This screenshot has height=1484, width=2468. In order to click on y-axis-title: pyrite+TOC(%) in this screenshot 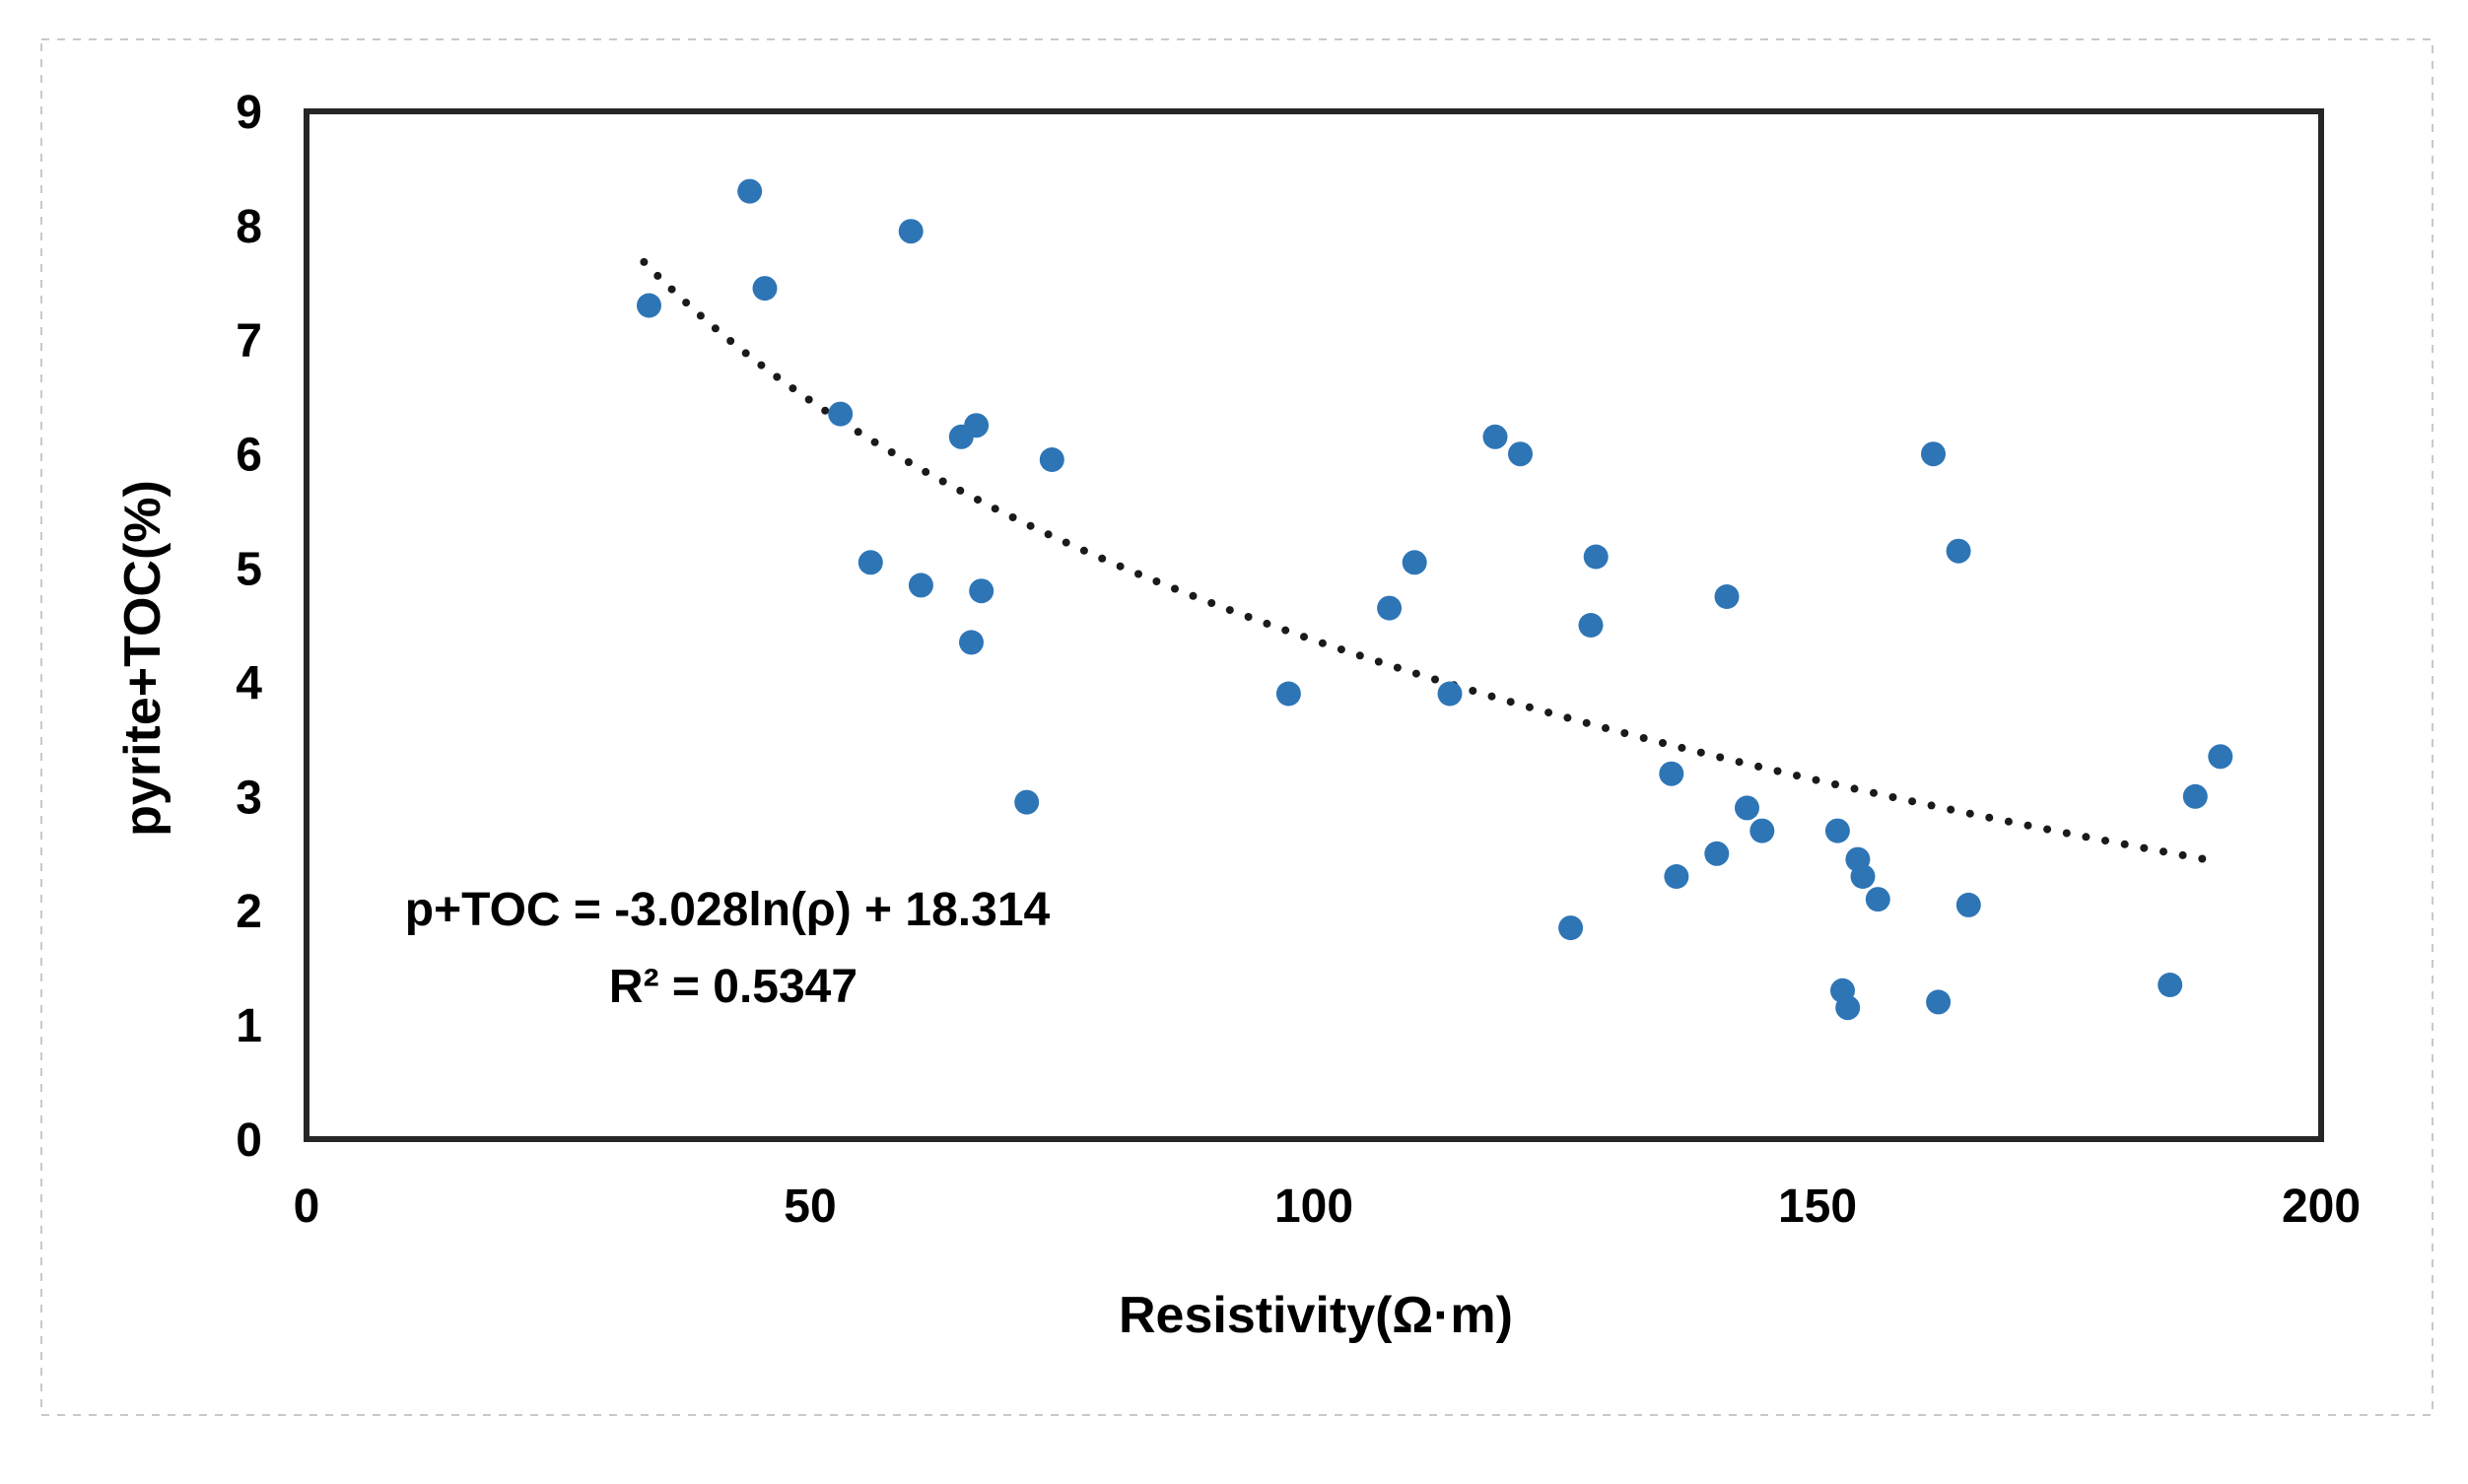, I will do `click(142, 658)`.